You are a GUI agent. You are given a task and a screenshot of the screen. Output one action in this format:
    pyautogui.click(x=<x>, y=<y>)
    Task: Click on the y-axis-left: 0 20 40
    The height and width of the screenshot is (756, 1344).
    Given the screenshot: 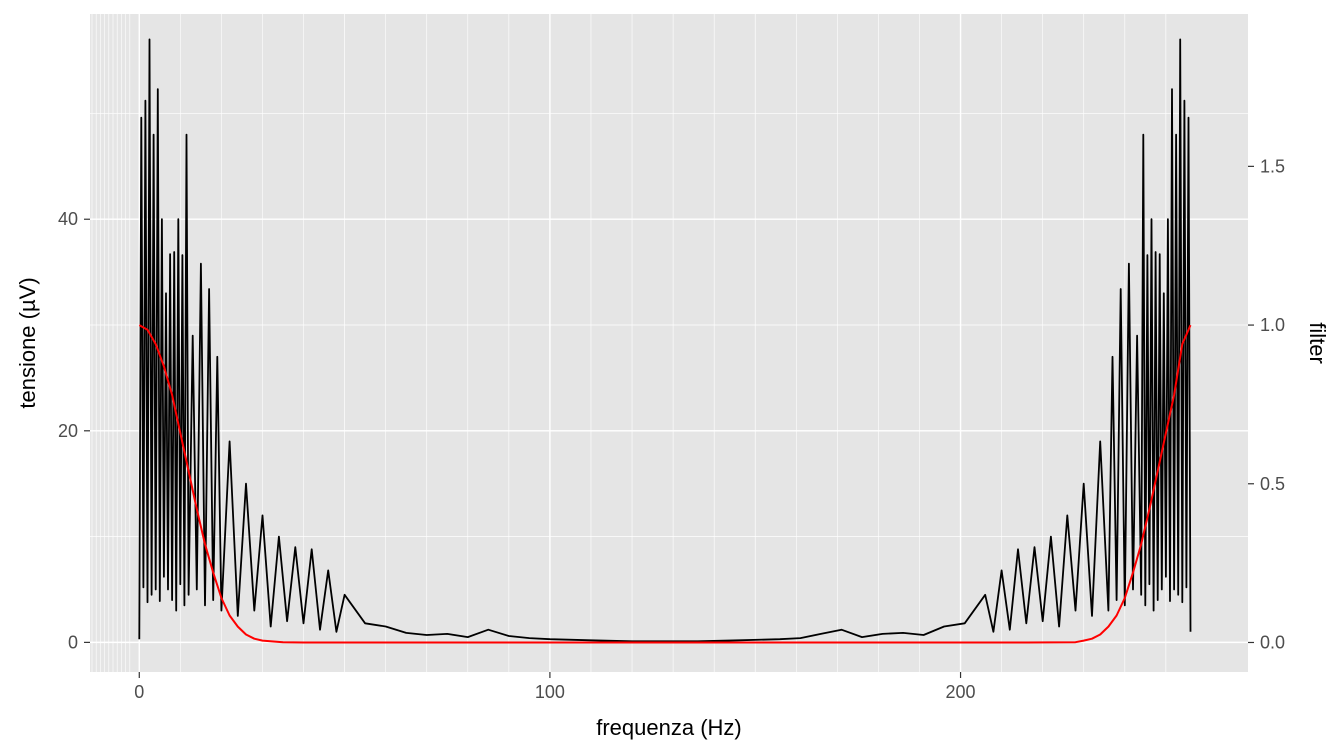 What is the action you would take?
    pyautogui.click(x=74, y=430)
    